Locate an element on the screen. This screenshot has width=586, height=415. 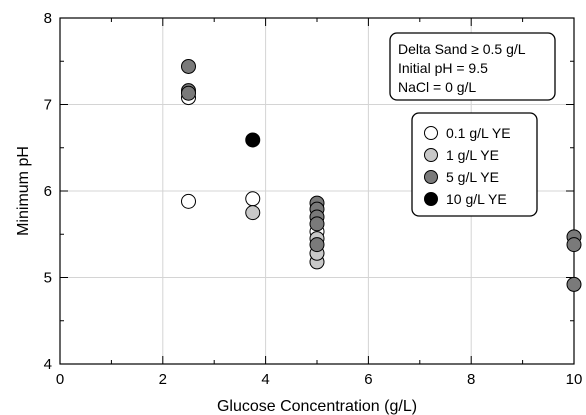
legend: 0.1 g/L YE 1 g/L YE 5 g/L YE 10 g/L YE is located at coordinates (474, 164).